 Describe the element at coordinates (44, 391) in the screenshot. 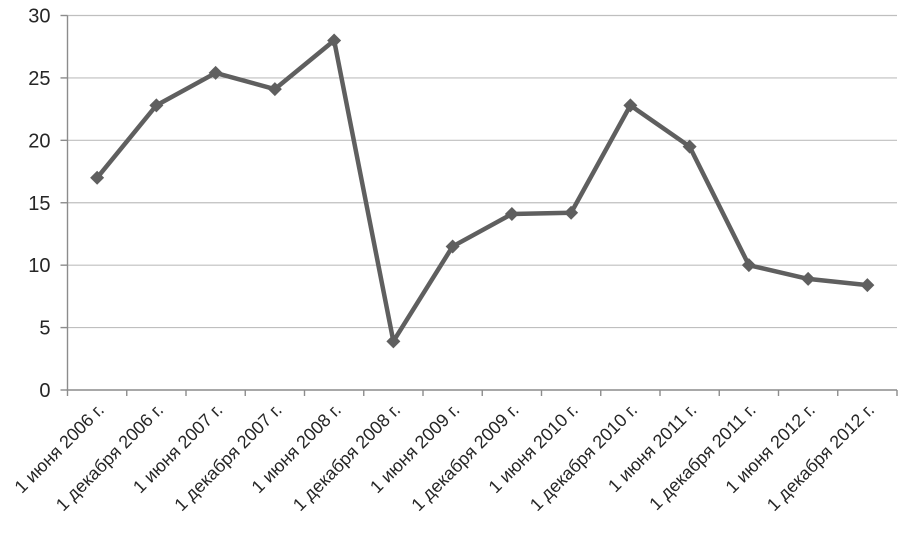

I see `y-axis-tick-label: 0` at that location.